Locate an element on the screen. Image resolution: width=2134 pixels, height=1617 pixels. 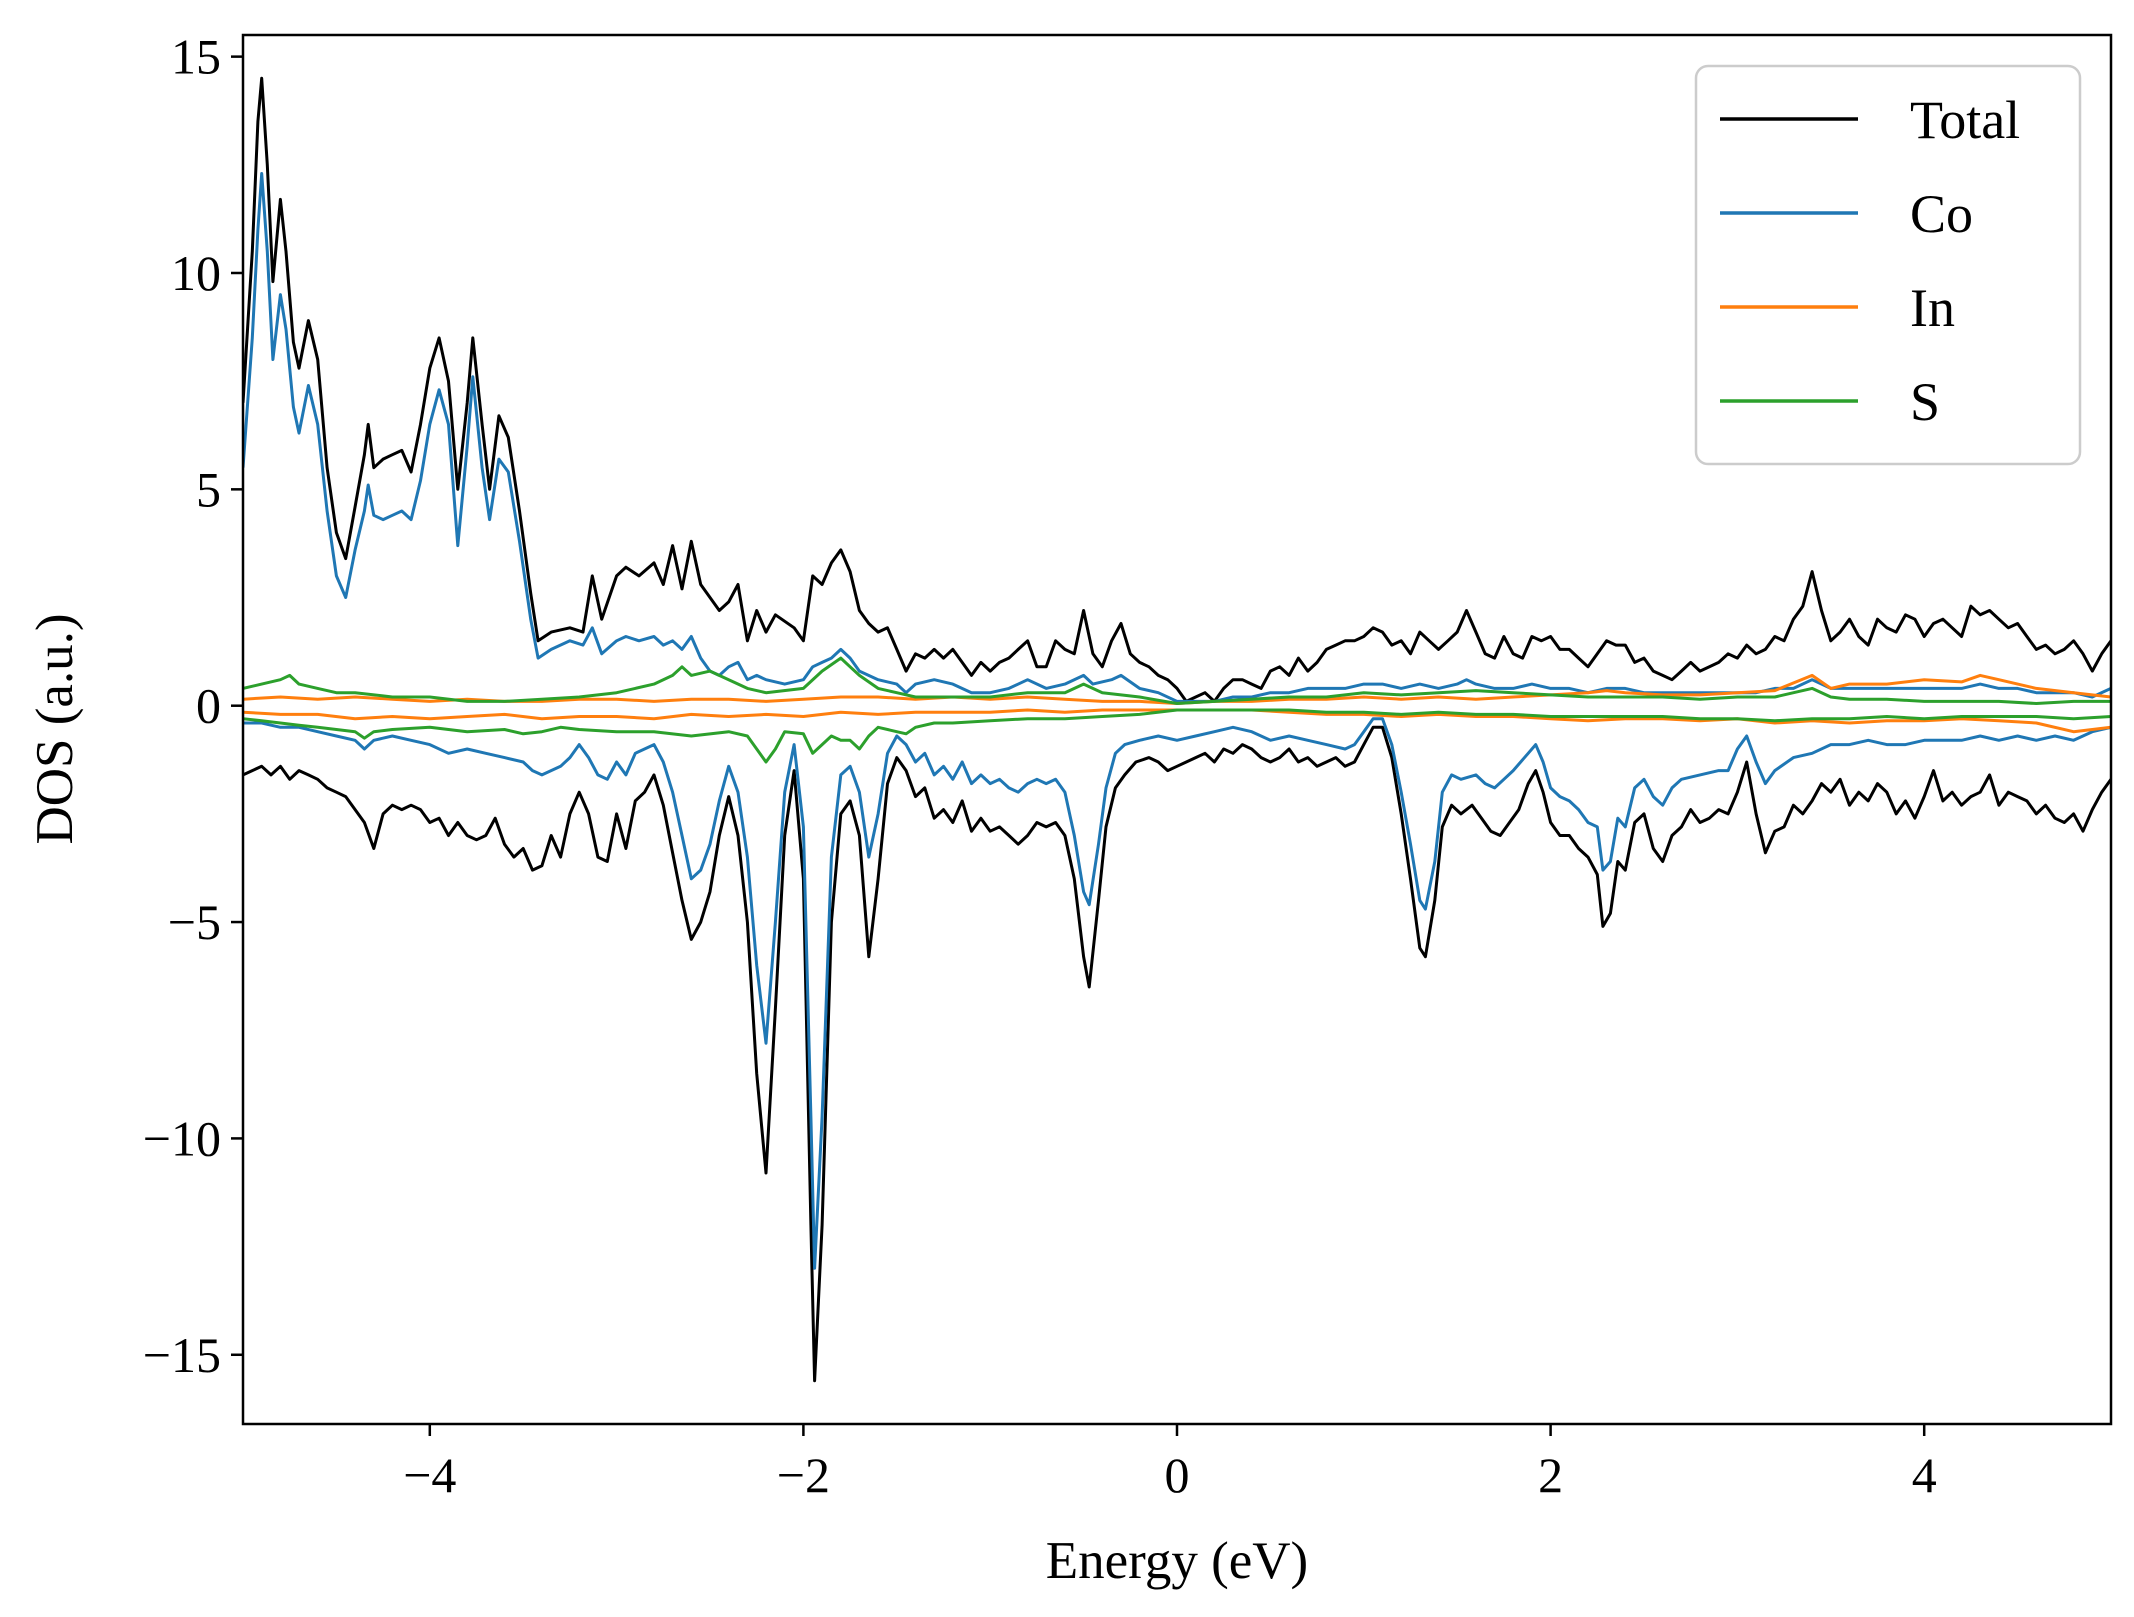
y-tick-label: 0 is located at coordinates (208, 706).